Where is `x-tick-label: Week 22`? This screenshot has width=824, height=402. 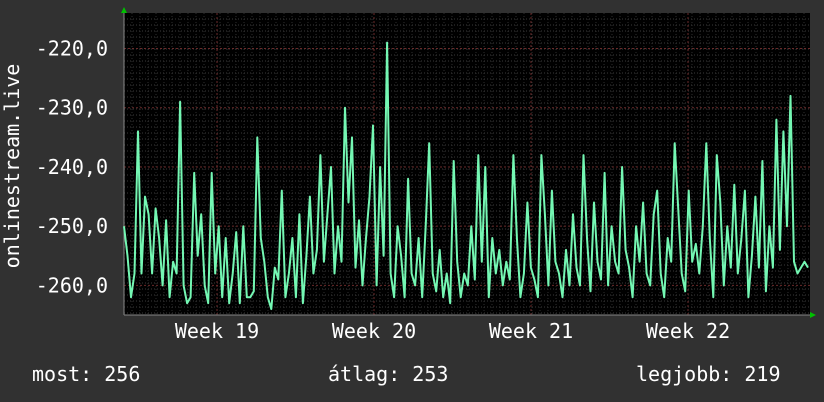
x-tick-label: Week 22 is located at coordinates (688, 331).